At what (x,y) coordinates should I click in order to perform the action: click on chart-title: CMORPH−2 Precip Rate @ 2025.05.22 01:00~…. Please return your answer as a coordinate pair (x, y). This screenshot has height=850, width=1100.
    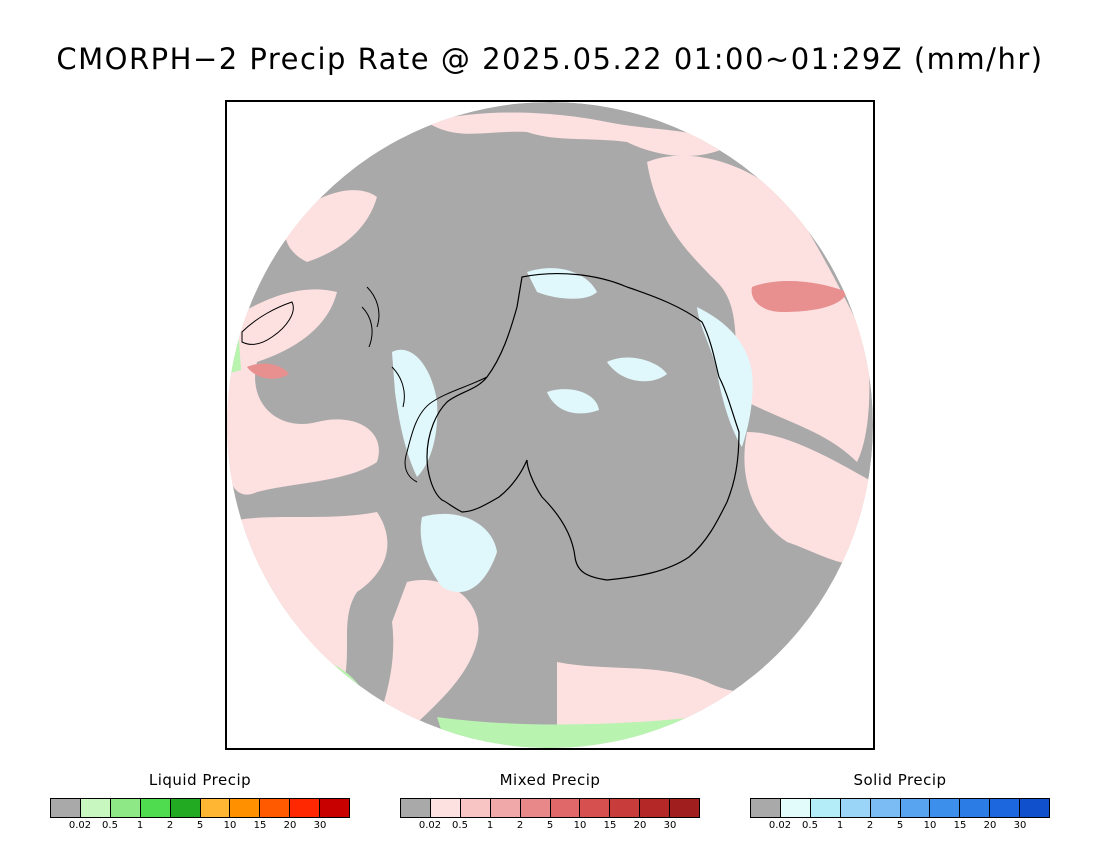
    Looking at the image, I should click on (550, 59).